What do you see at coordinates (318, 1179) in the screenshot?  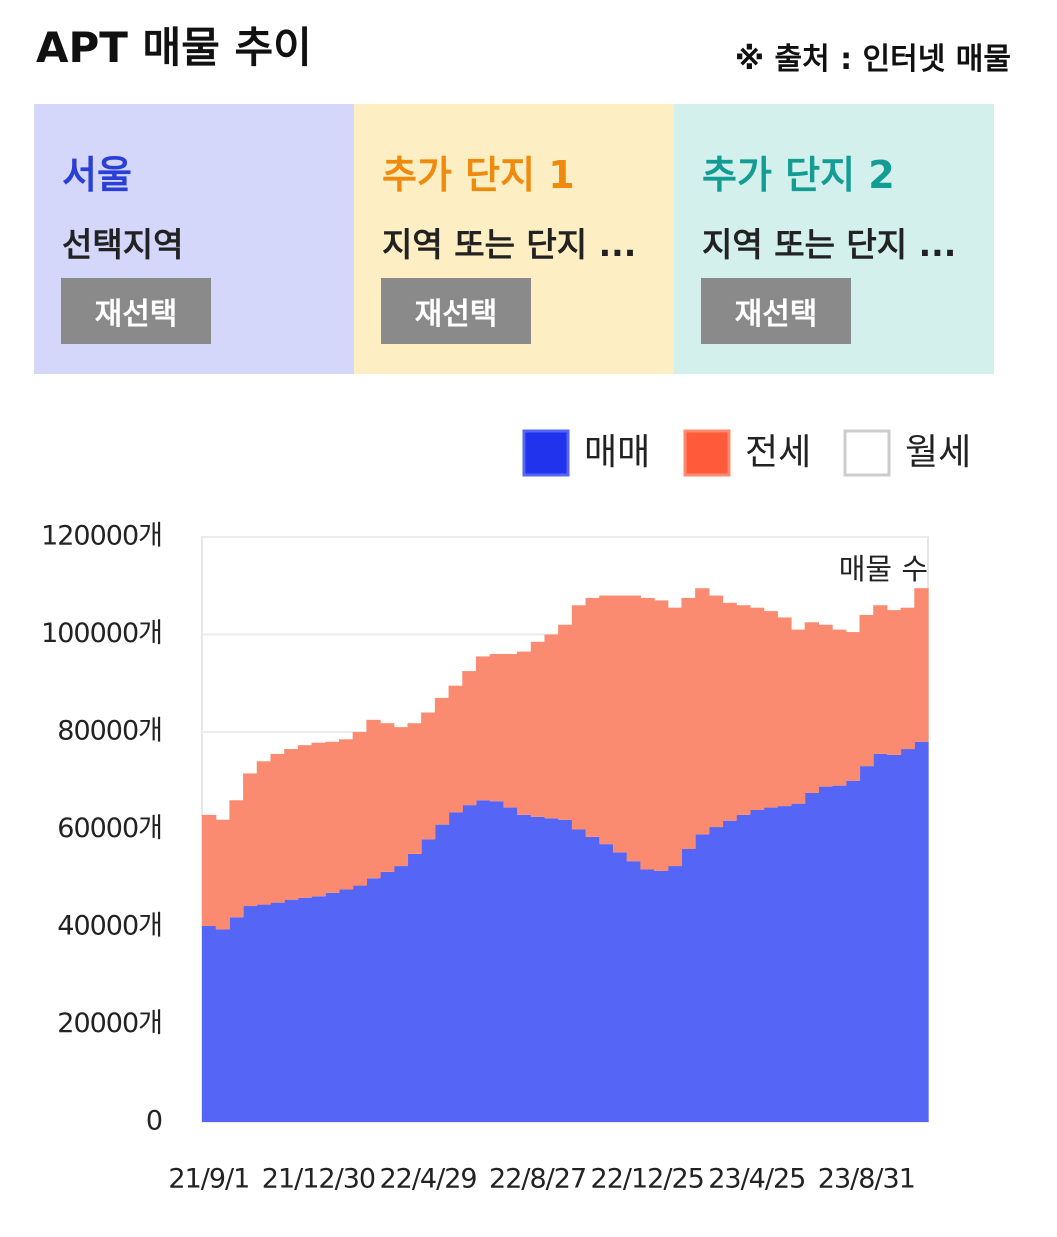 I see `x-tick-label: 21/12/30` at bounding box center [318, 1179].